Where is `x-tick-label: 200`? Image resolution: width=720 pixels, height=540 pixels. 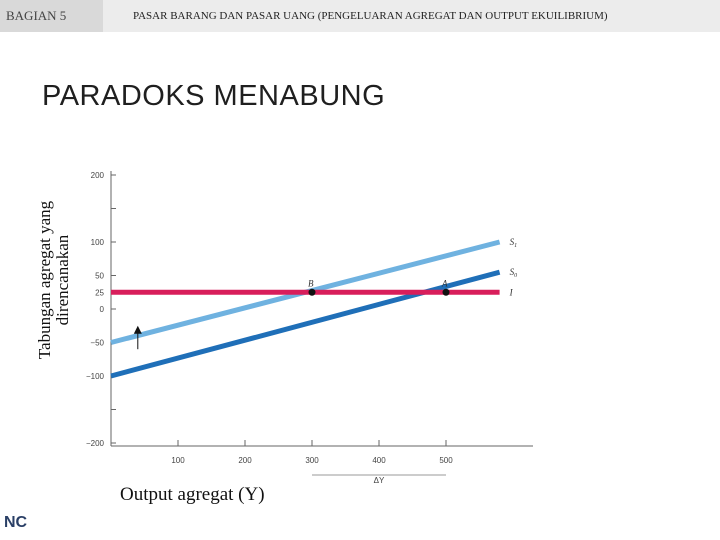
x-tick-label: 200 is located at coordinates (245, 460).